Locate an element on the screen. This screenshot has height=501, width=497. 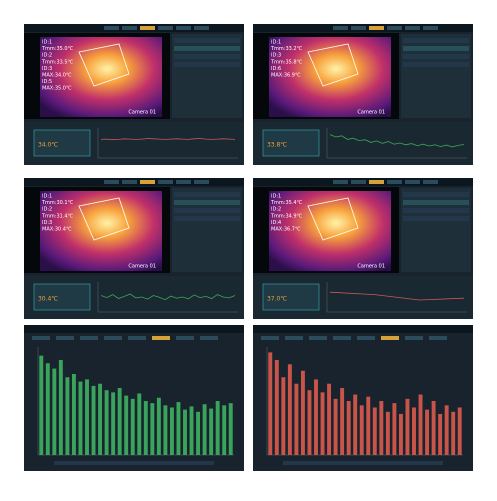
overlay-text: Tmm:35.8℃ is located at coordinates (286, 62).